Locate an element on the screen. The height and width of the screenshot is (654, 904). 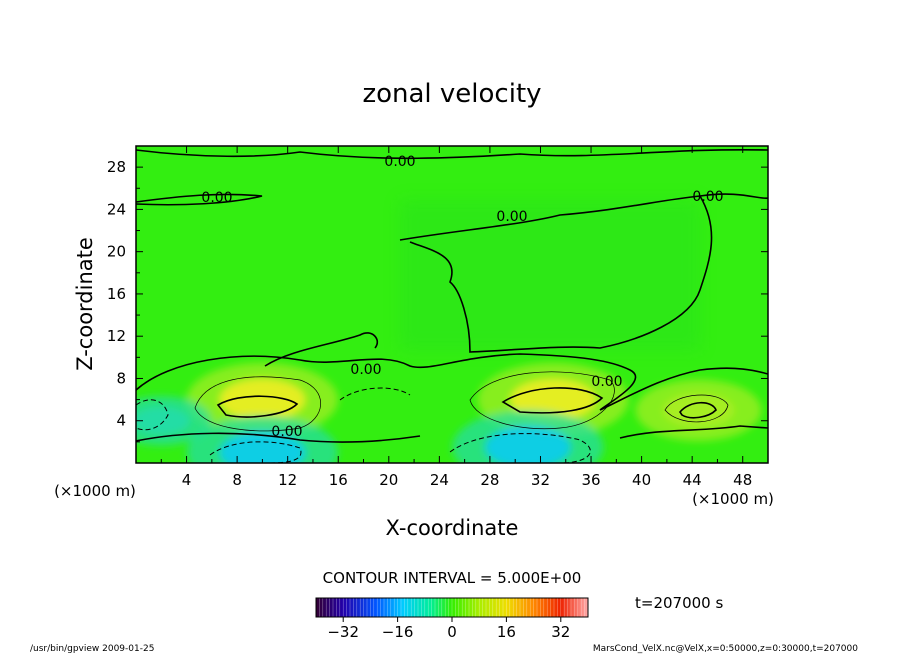
x-tick-label: 32 is located at coordinates (540, 480).